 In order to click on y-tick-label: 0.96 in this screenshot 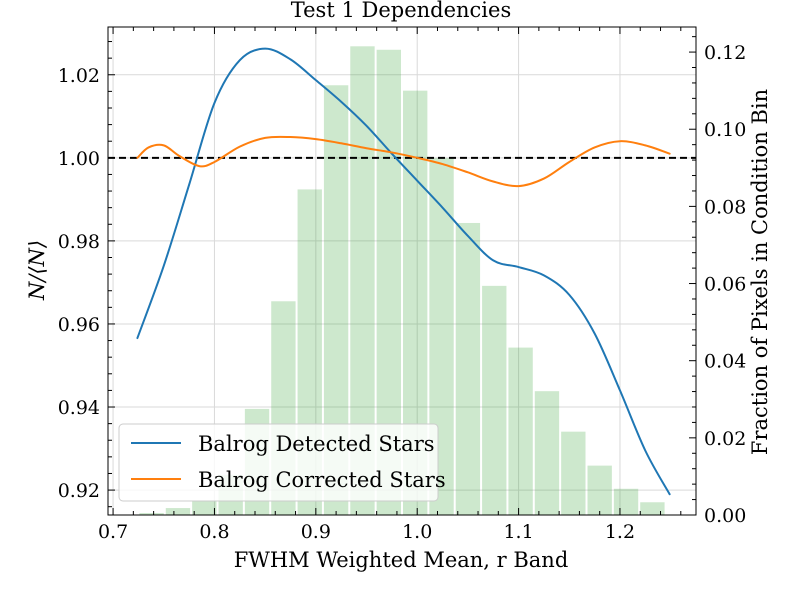, I will do `click(79, 325)`.